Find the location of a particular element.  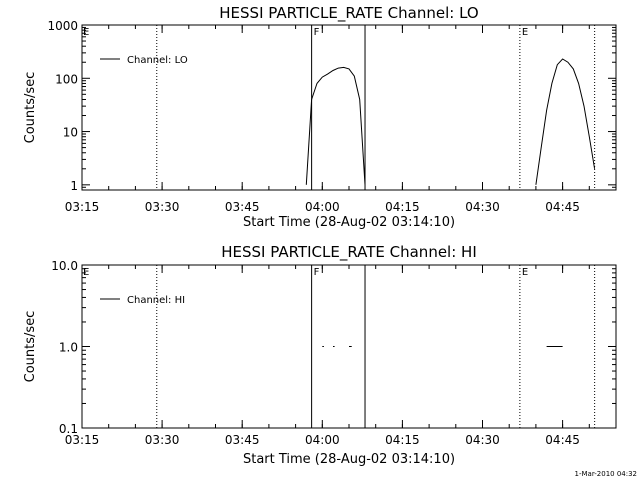

chart-1-xtick-label: 03:30 is located at coordinates (162, 207).